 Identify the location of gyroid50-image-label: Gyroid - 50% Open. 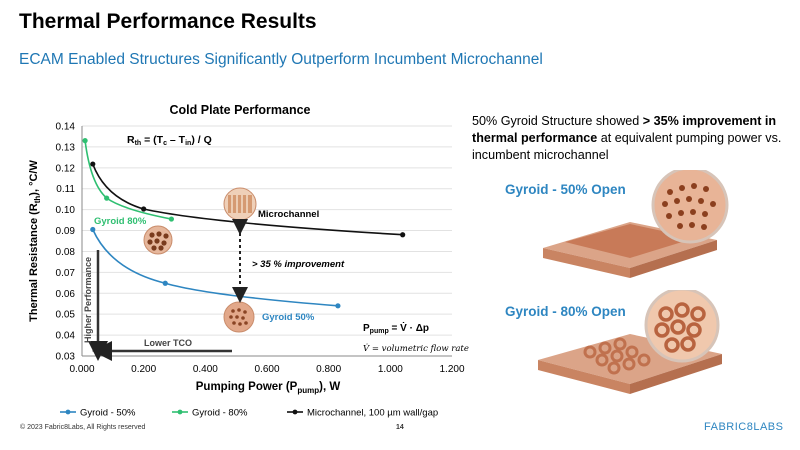
(565, 189).